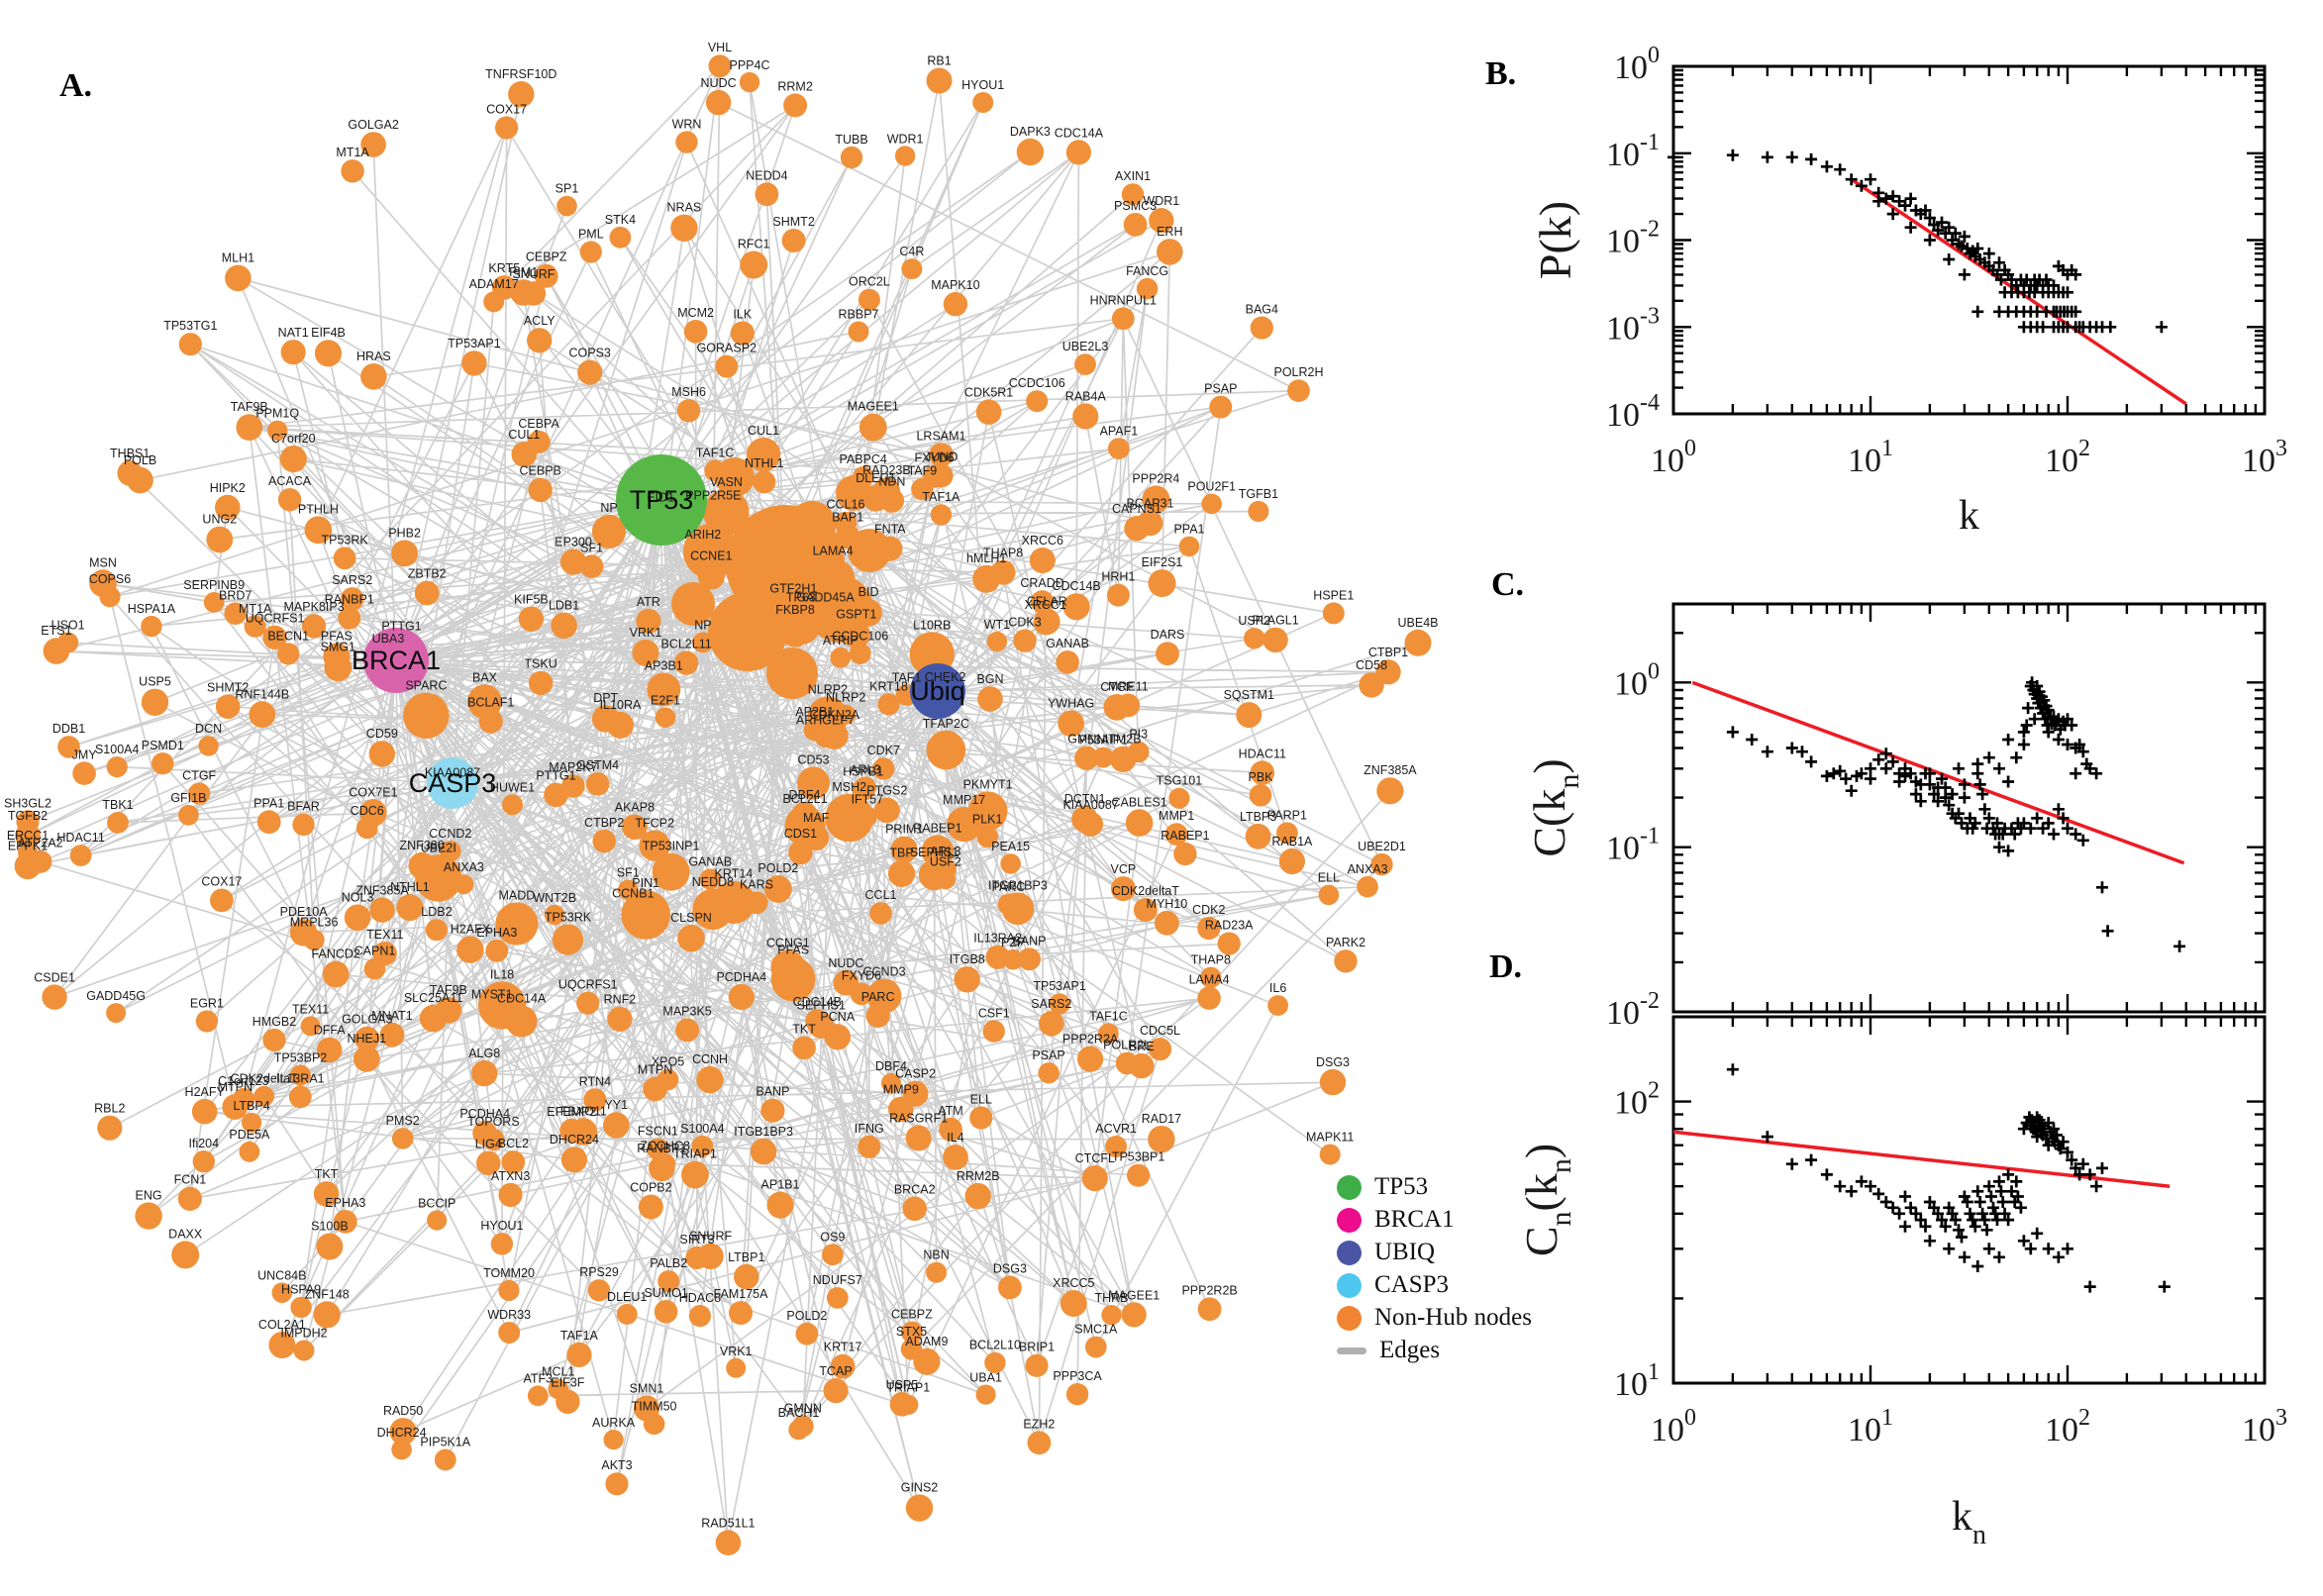 This screenshot has height=1596, width=2323. What do you see at coordinates (1079, 133) in the screenshot?
I see `gene-label: CDC14A` at bounding box center [1079, 133].